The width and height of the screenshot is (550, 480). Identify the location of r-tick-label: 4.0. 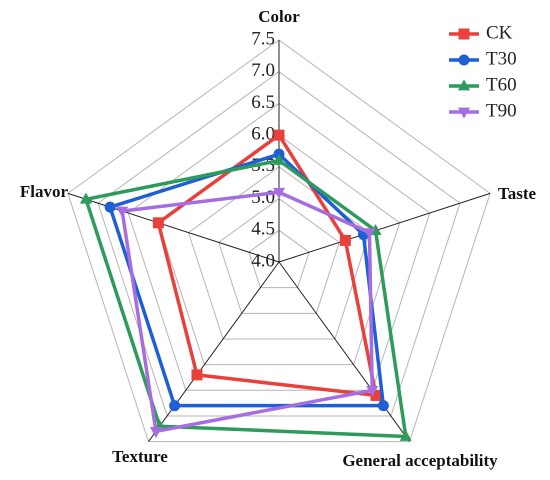
(263, 260).